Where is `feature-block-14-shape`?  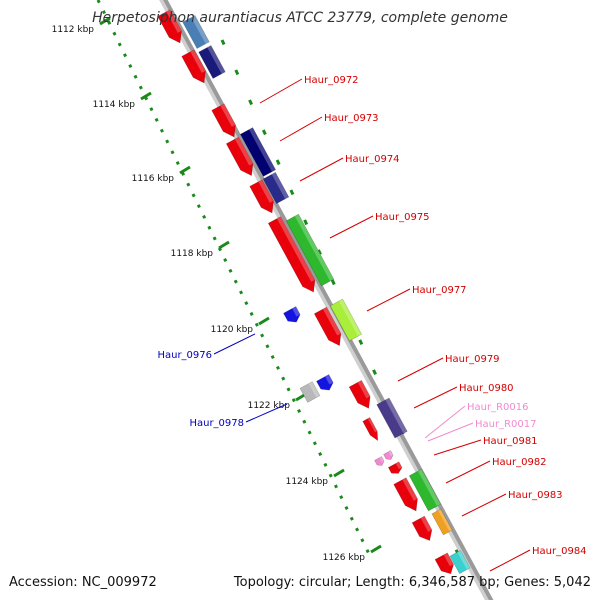
feature-block-14-shape is located at coordinates (310, 392).